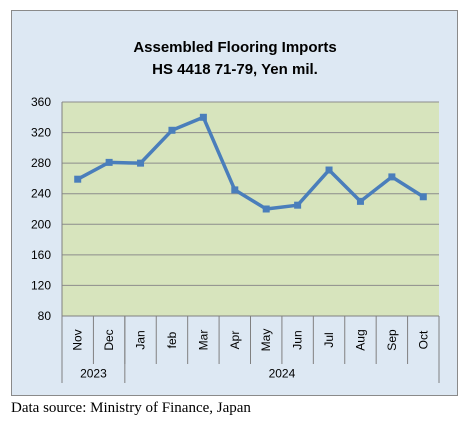 This screenshot has height=426, width=471. Describe the element at coordinates (41, 224) in the screenshot. I see `y-tick-label: 200` at that location.